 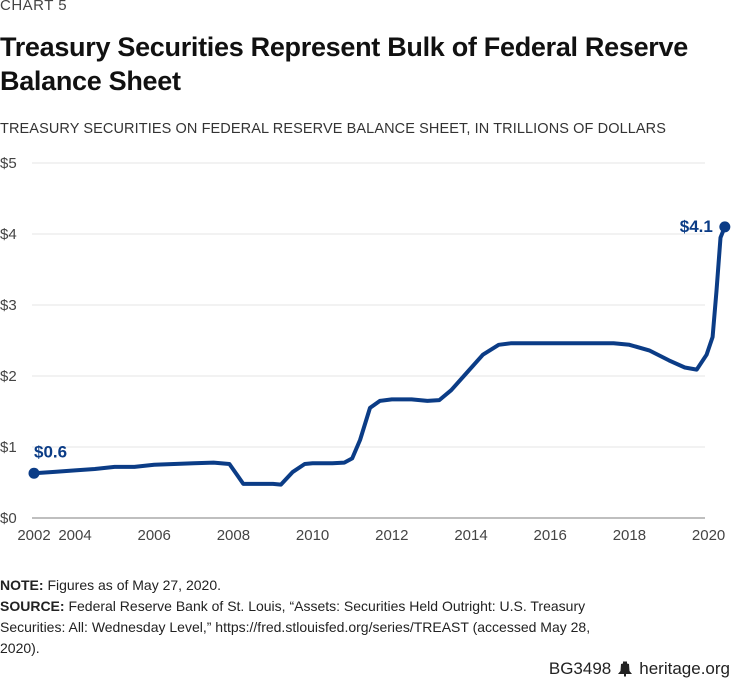 What do you see at coordinates (74, 535) in the screenshot?
I see `x-tick-label: 2004` at bounding box center [74, 535].